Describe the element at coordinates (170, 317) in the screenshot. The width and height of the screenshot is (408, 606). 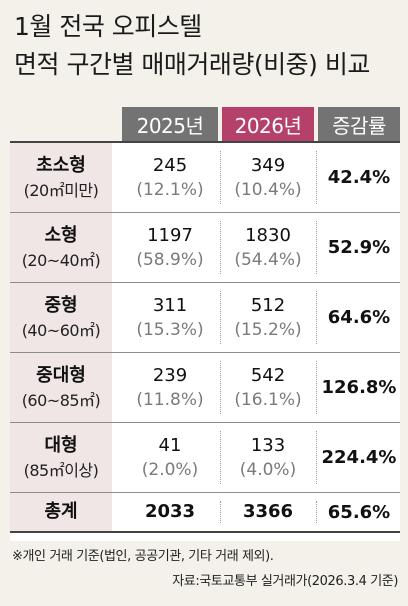
I see `cell-2025: 311 (15.3%)` at that location.